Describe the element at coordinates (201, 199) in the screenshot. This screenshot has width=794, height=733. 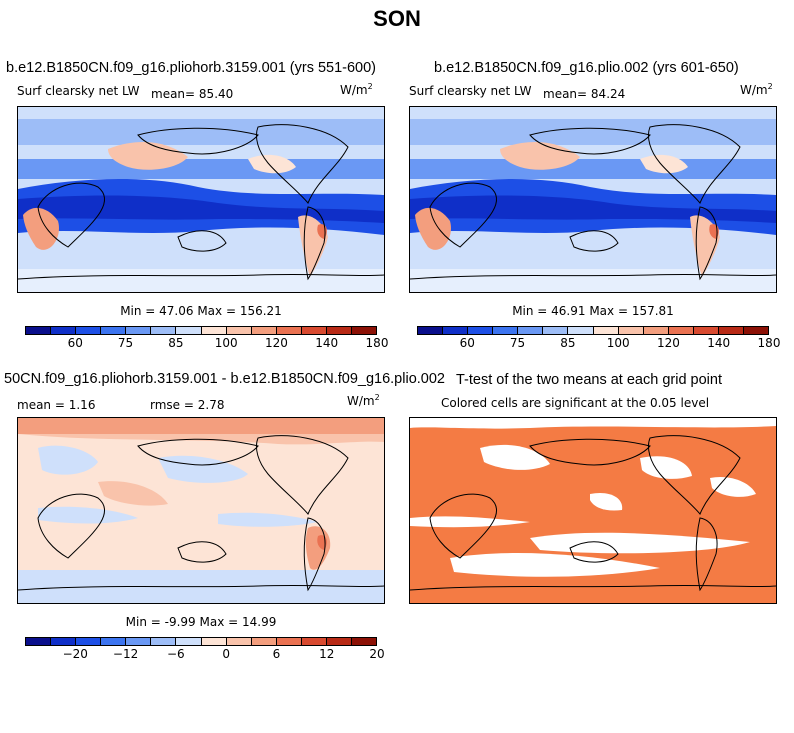
I see `panel-1-map` at that location.